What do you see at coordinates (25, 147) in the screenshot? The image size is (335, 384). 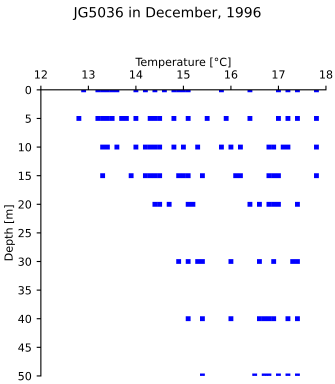 I see `y-tick-label: 10` at bounding box center [25, 147].